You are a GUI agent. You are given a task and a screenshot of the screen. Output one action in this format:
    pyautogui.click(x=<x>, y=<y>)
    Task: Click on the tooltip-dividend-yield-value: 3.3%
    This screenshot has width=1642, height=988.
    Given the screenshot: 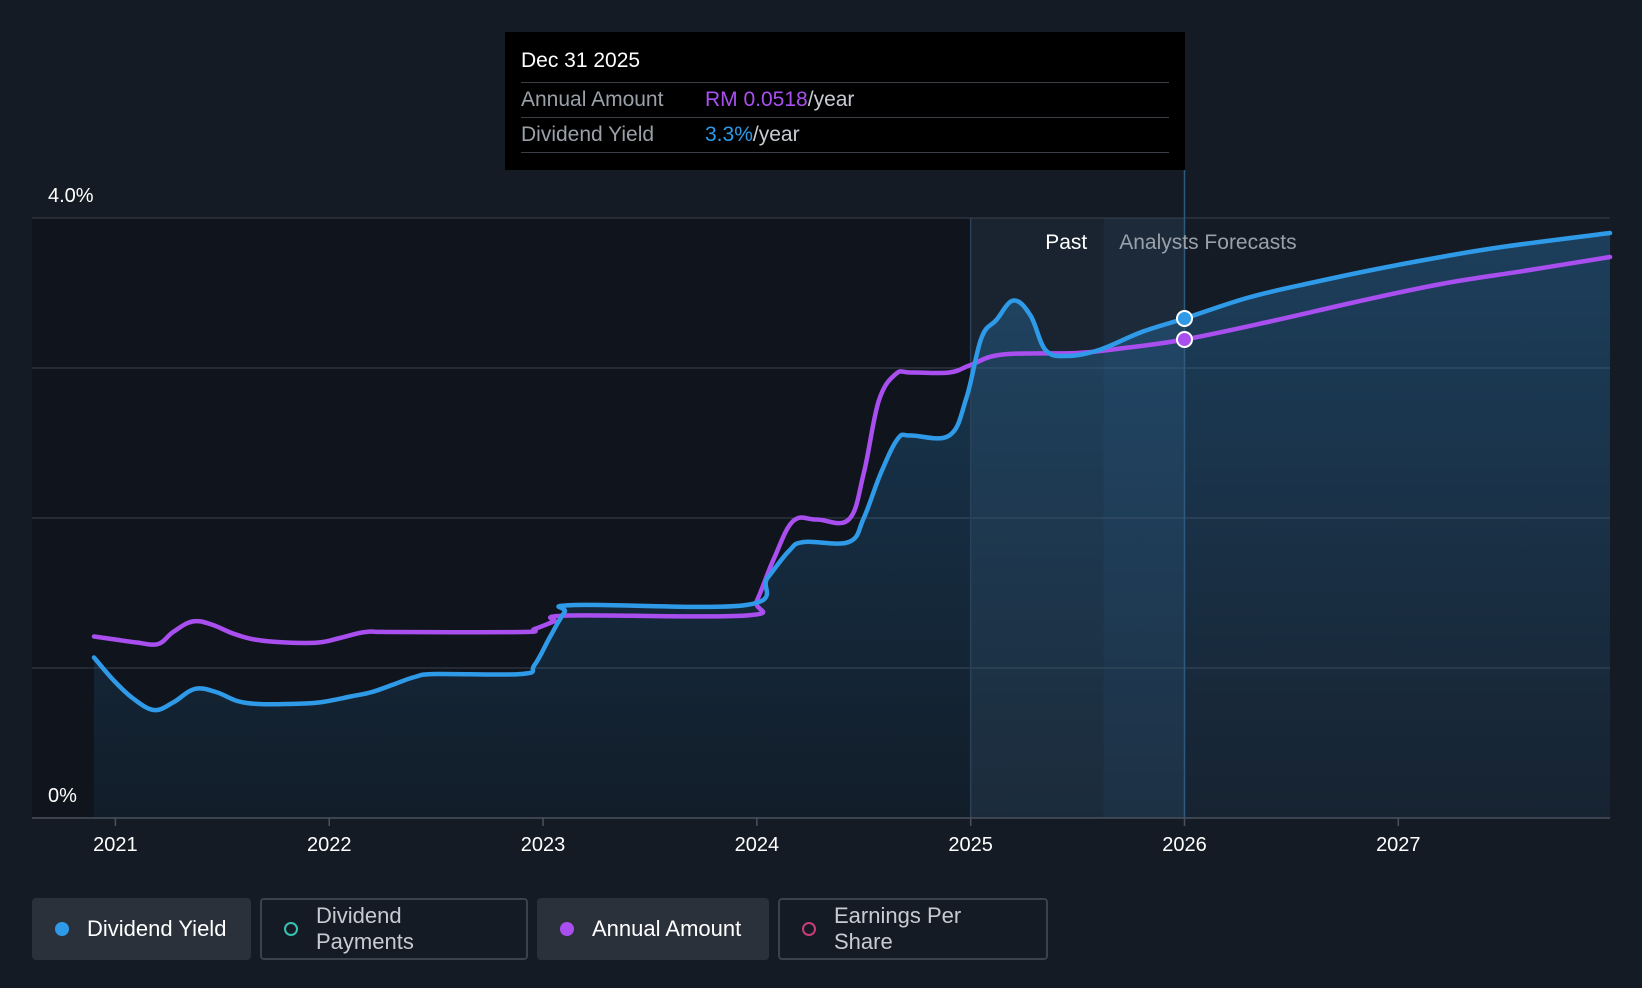 What is the action you would take?
    pyautogui.click(x=729, y=134)
    